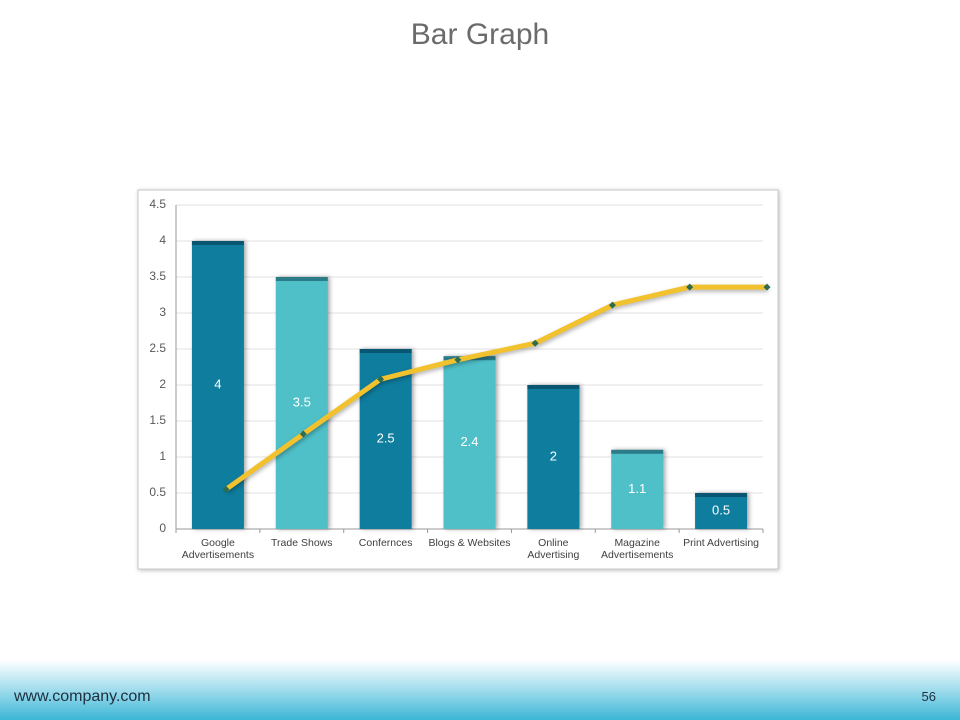  I want to click on y-tick-label: 1.5, so click(157, 420).